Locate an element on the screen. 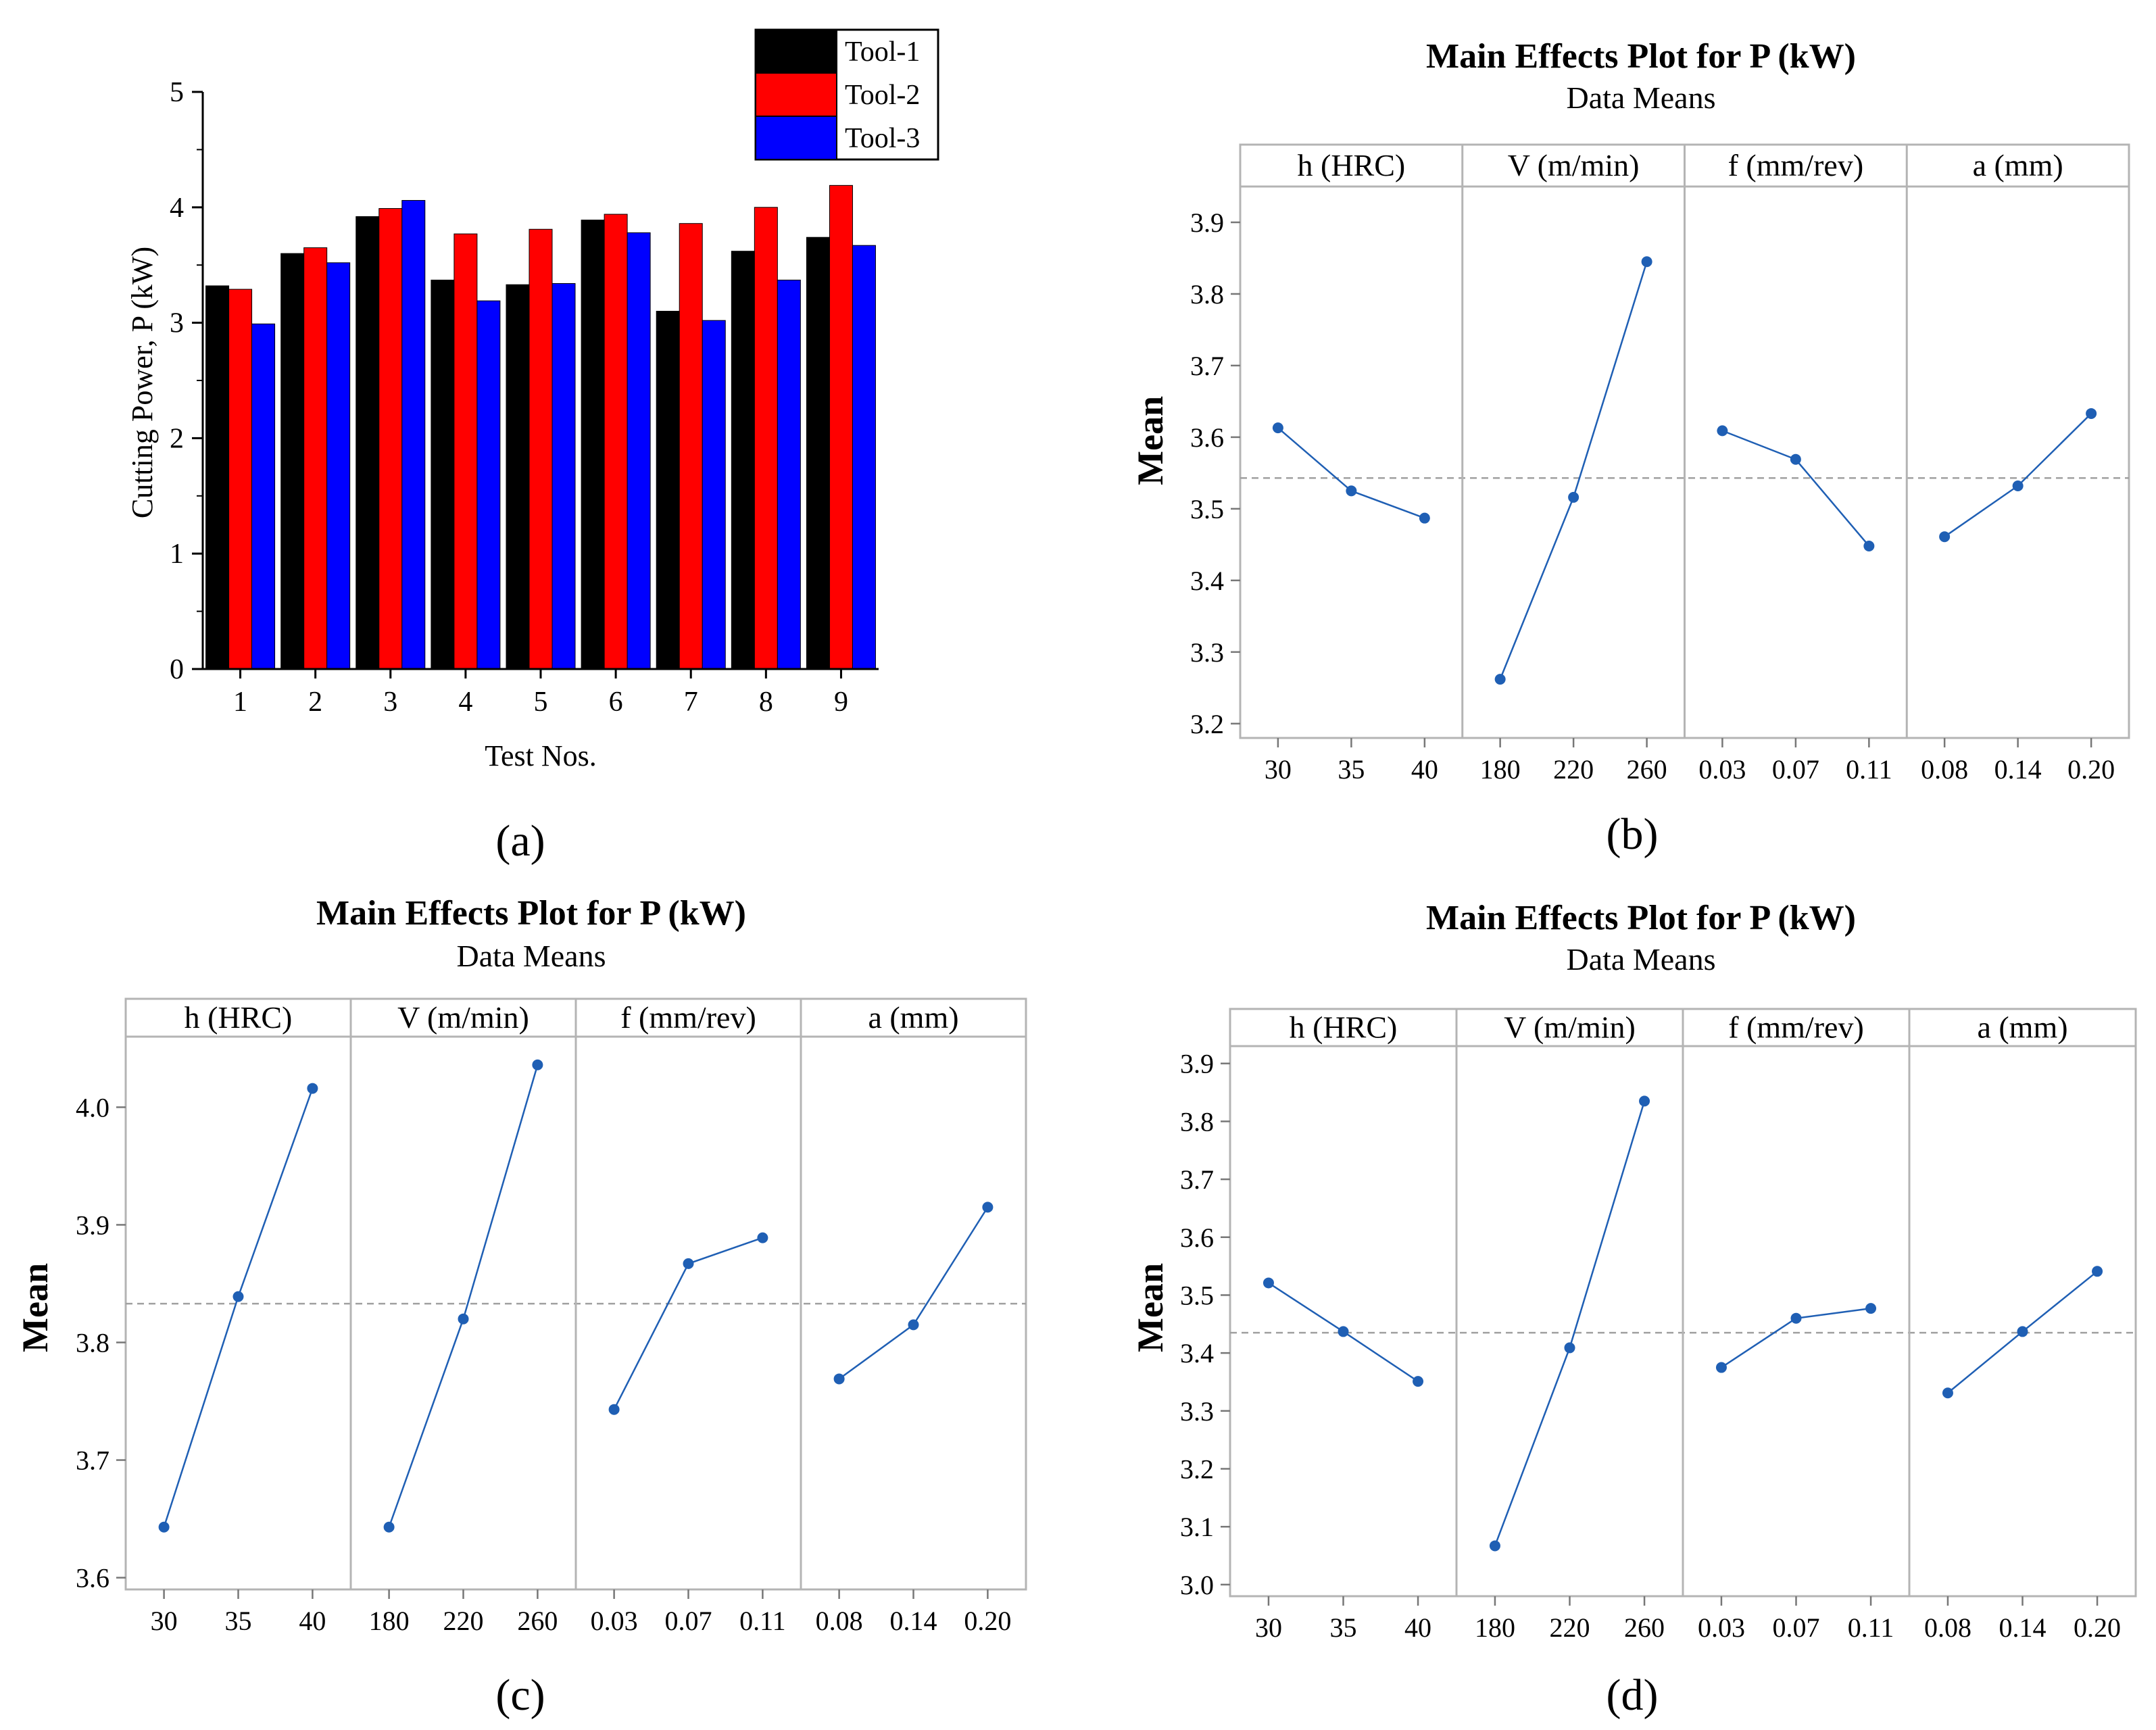  legend-label: Tool-2 is located at coordinates (882, 95).